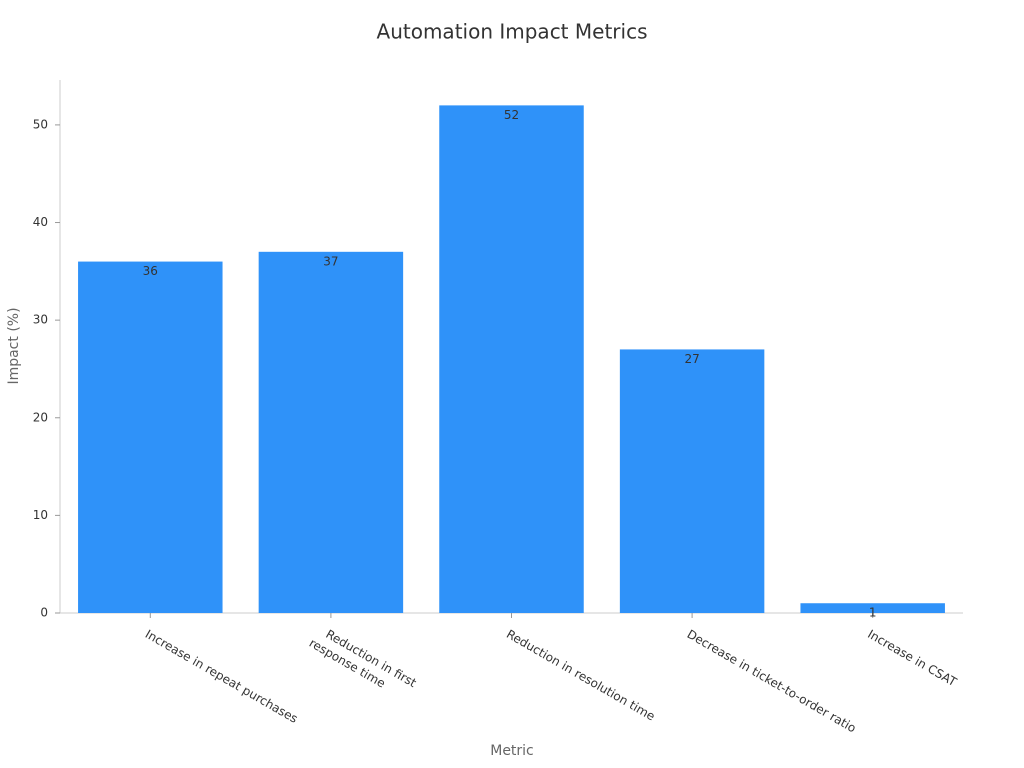  I want to click on data-label: 52, so click(511, 115).